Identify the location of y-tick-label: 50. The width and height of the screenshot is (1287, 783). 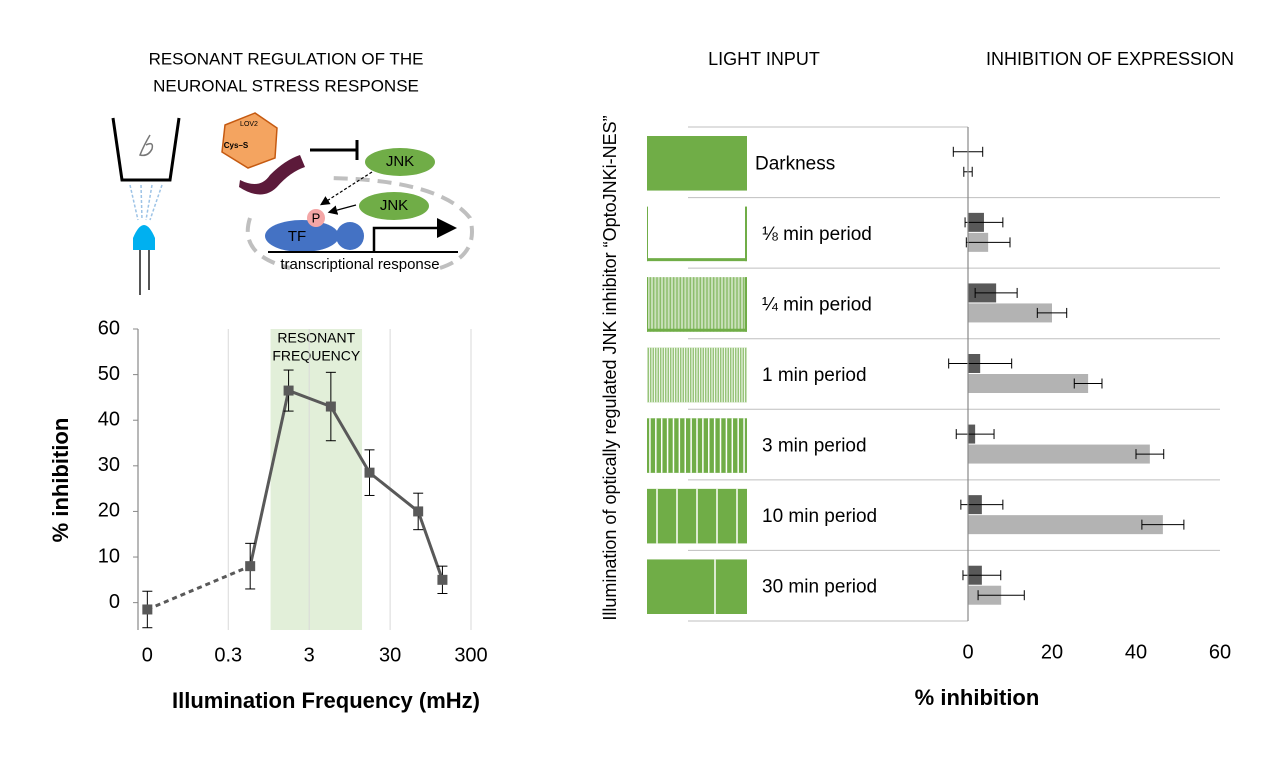
(109, 374).